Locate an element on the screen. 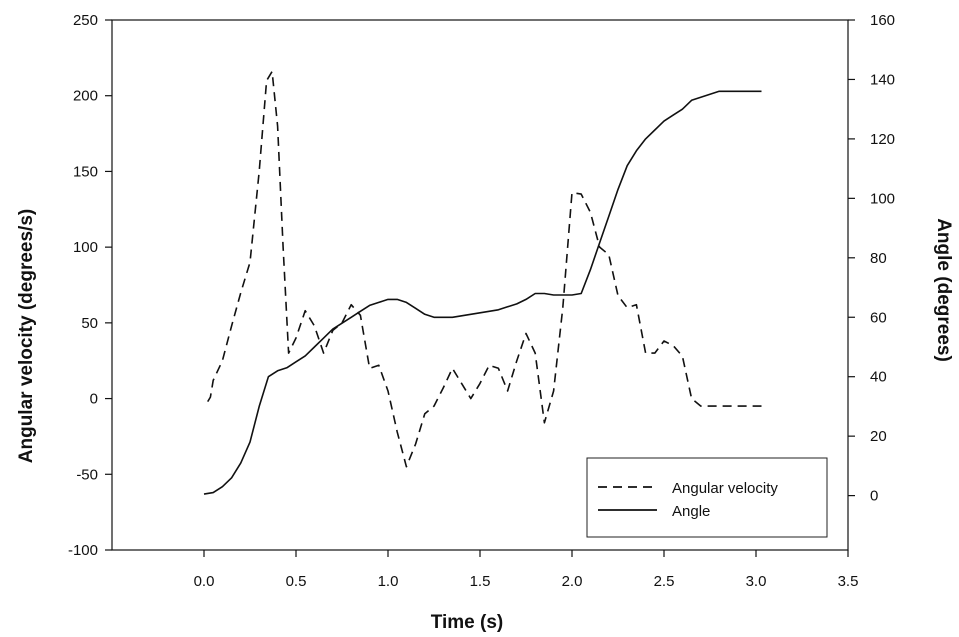  x-axis-title: Time (s) is located at coordinates (467, 622).